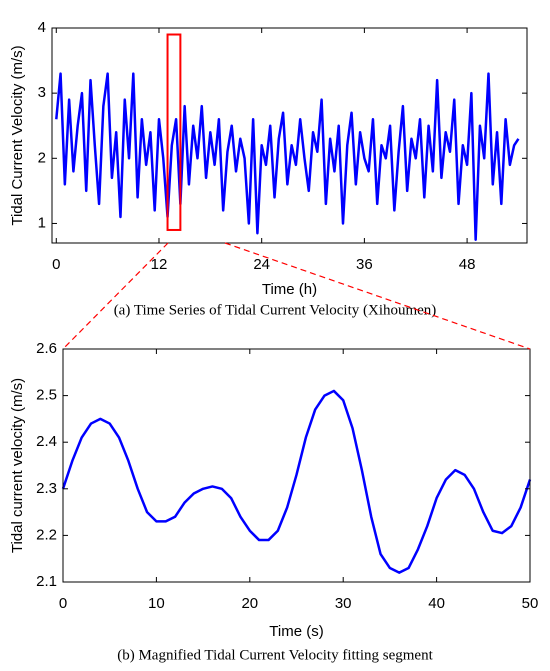 This screenshot has height=671, width=550. Describe the element at coordinates (261, 264) in the screenshot. I see `x-tick-label: 24` at that location.